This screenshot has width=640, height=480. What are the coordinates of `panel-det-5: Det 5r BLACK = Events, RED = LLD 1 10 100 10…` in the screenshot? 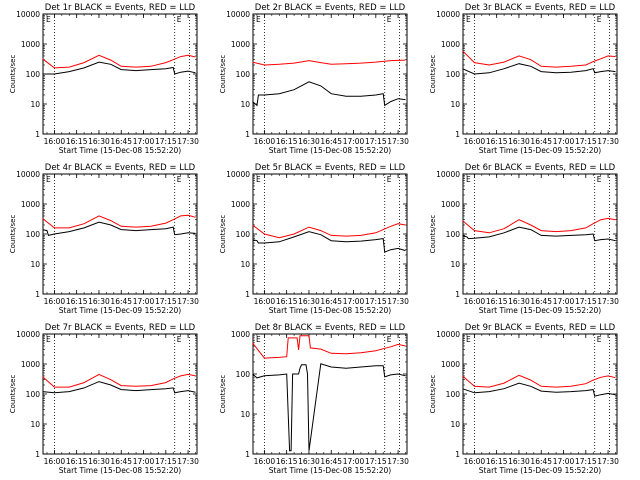 It's located at (314, 239).